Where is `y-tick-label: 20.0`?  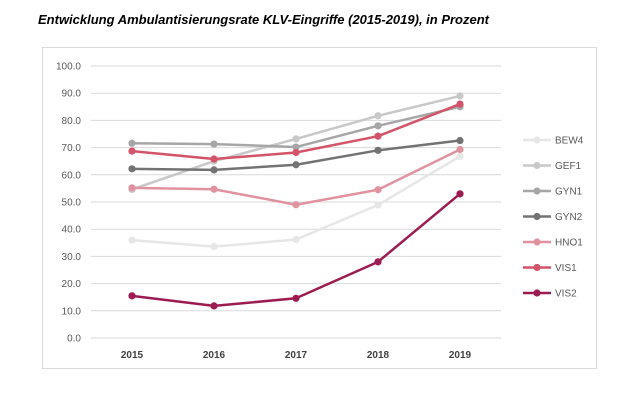
y-tick-label: 20.0 is located at coordinates (72, 284).